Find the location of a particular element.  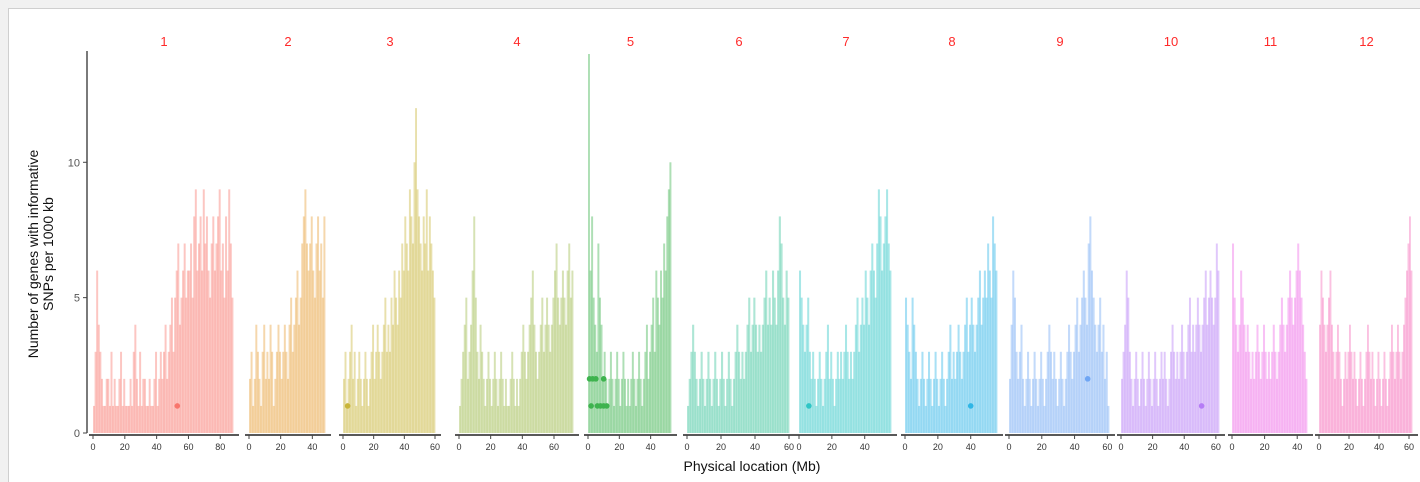

x-tick-label: 20 is located at coordinates (491, 447).